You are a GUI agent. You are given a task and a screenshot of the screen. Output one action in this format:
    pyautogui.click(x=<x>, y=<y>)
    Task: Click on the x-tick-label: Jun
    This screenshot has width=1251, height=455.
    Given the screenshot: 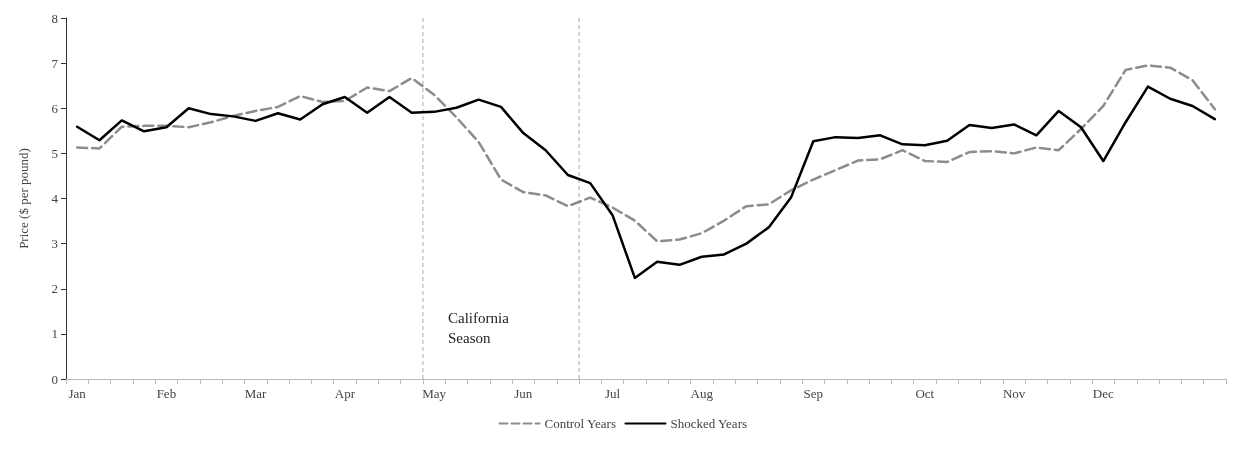 What is the action you would take?
    pyautogui.click(x=523, y=393)
    